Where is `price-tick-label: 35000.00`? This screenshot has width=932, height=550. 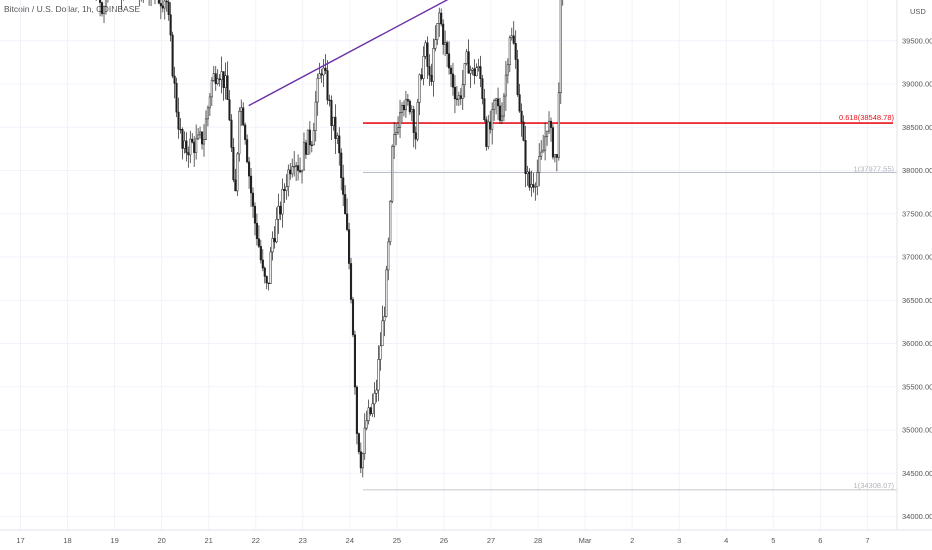
price-tick-label: 35000.00 is located at coordinates (917, 430).